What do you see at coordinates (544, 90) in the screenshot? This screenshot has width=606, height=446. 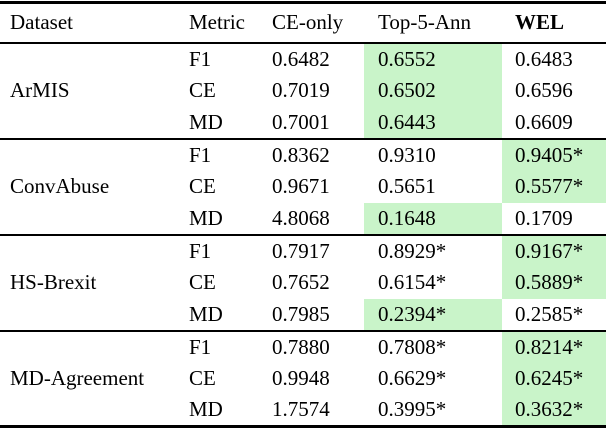 I see `value-wel: 0.6596` at bounding box center [544, 90].